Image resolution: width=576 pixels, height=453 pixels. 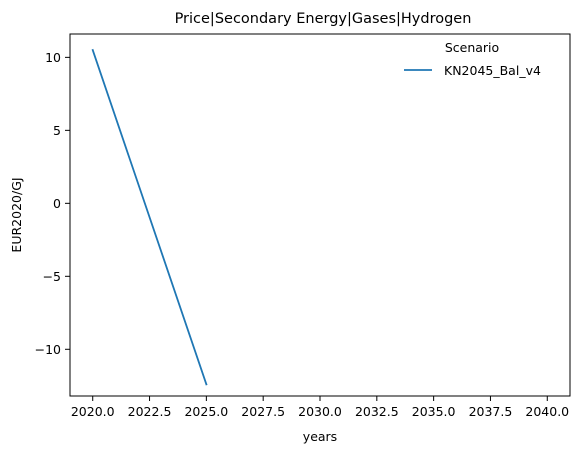 I want to click on y-tick-label: 10, so click(x=53, y=57).